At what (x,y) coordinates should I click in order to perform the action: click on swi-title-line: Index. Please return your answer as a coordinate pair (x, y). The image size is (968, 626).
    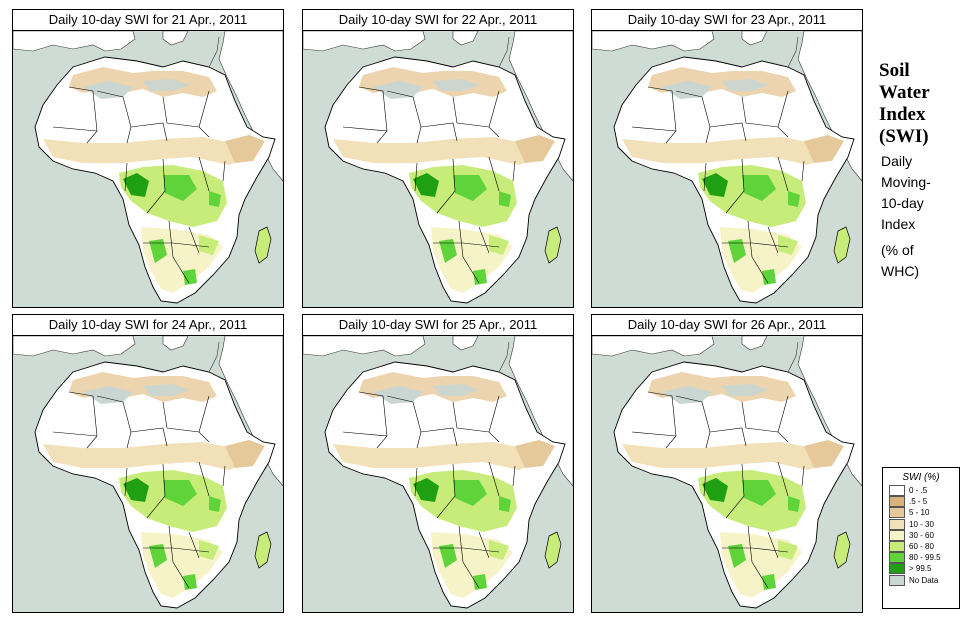
    Looking at the image, I should click on (902, 114).